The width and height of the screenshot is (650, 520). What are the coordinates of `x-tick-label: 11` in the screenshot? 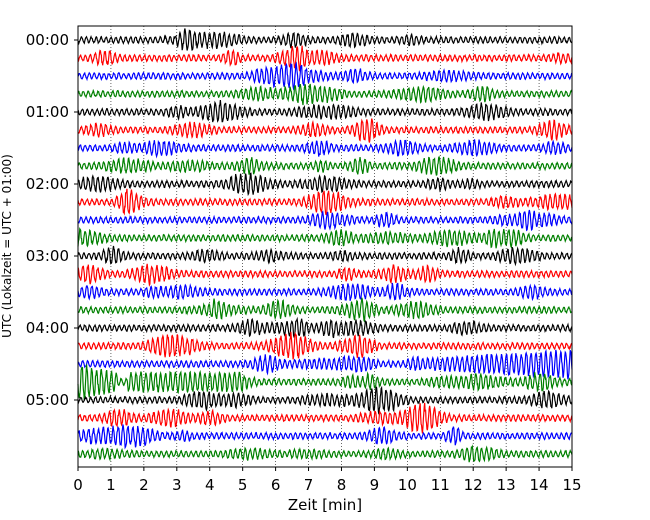 It's located at (440, 485).